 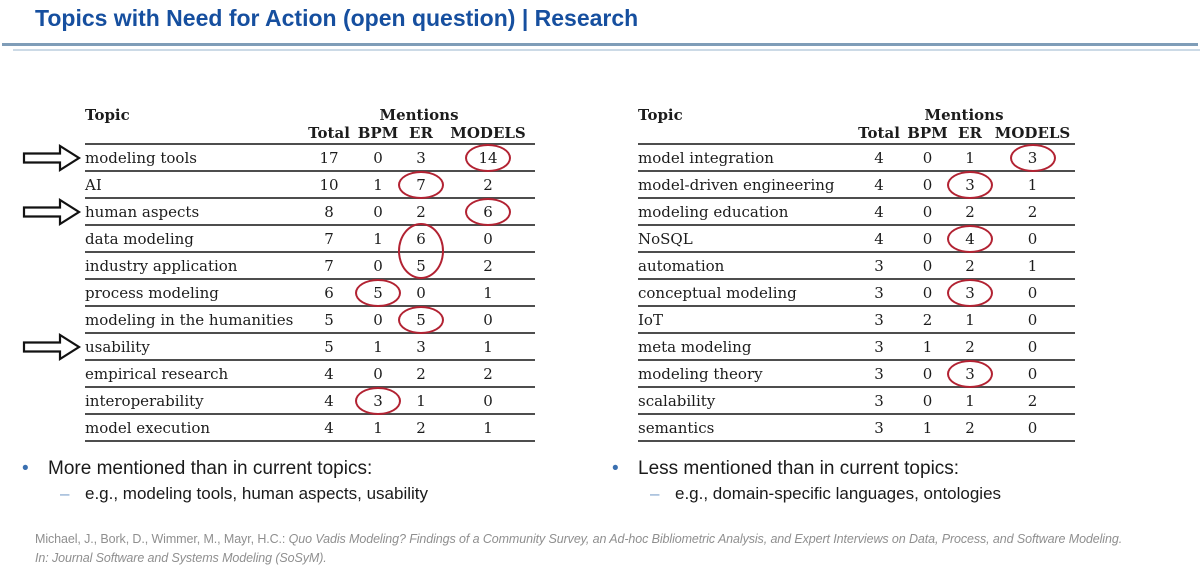 I want to click on topic-cell: data modeling, so click(x=194, y=239).